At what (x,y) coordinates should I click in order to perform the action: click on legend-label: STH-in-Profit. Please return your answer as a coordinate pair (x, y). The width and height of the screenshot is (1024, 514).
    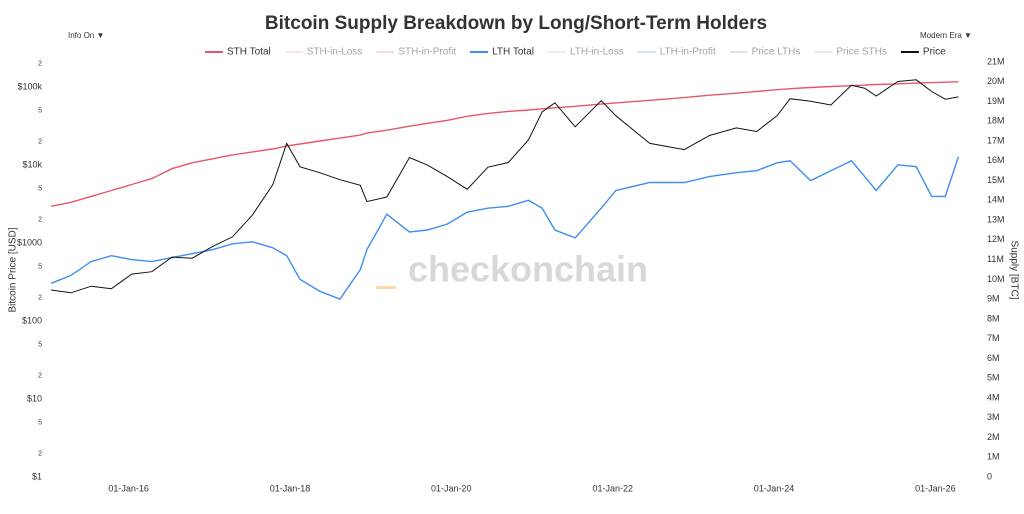
    Looking at the image, I should click on (427, 52).